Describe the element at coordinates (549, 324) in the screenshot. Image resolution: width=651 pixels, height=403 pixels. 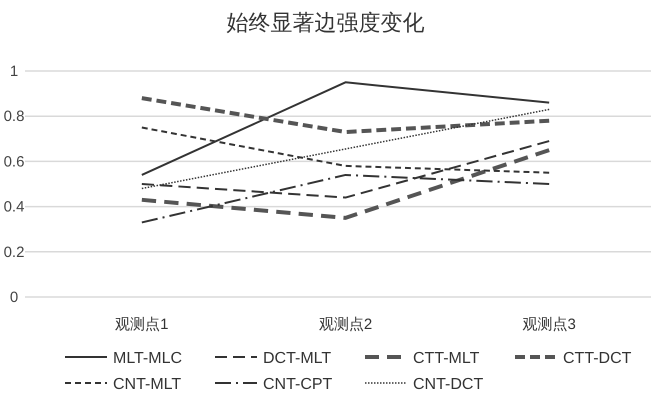
I see `x-tick-label: 观测点3` at that location.